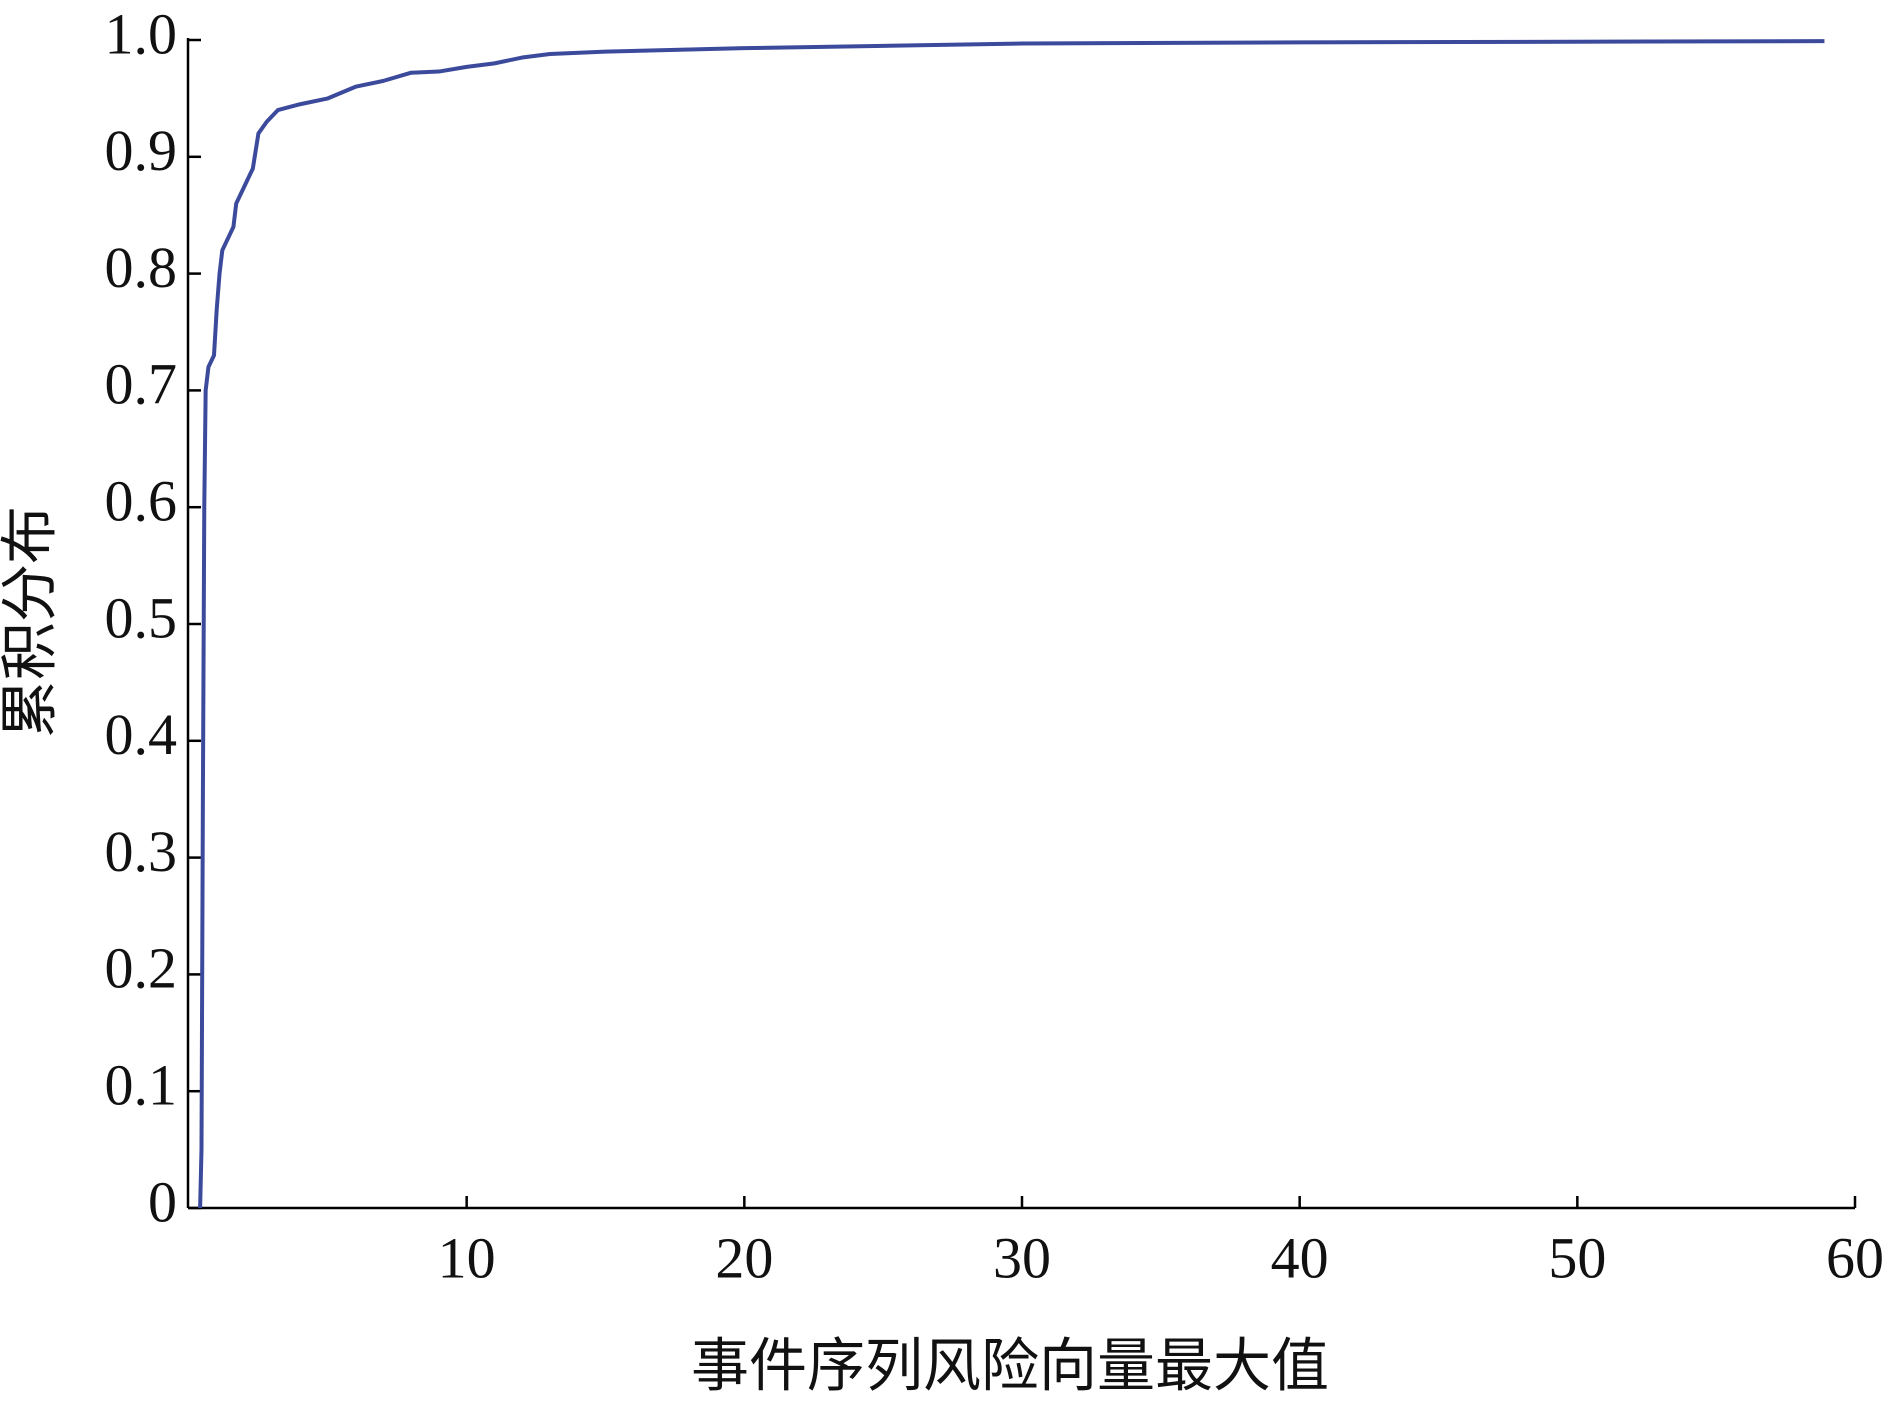  I want to click on y-tick-label: 0.6, so click(141, 501).